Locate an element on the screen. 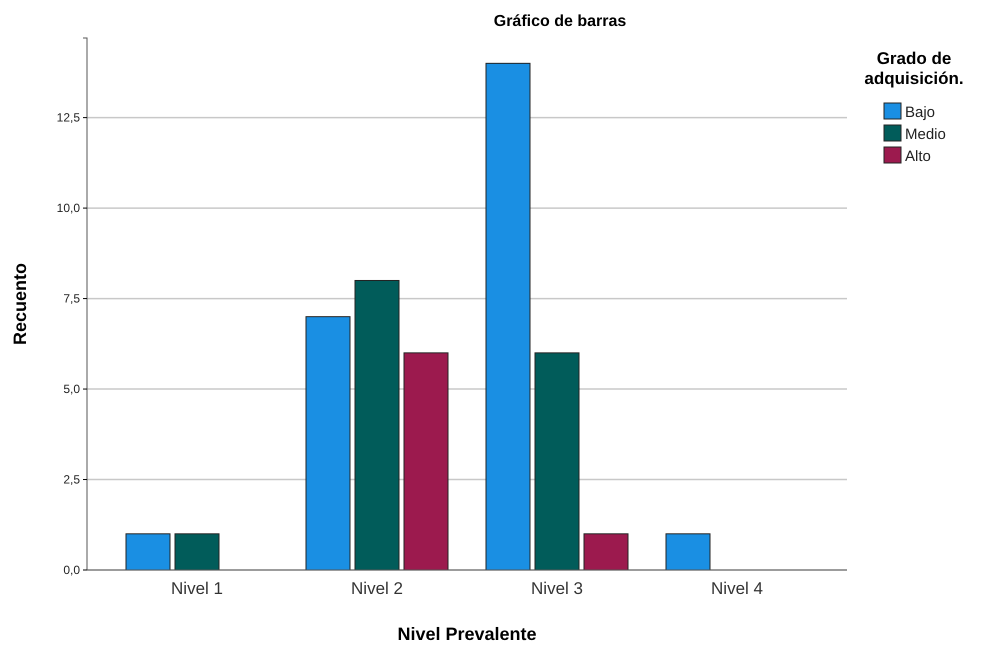 The height and width of the screenshot is (650, 989). chart-title: Gráfico de barras is located at coordinates (560, 21).